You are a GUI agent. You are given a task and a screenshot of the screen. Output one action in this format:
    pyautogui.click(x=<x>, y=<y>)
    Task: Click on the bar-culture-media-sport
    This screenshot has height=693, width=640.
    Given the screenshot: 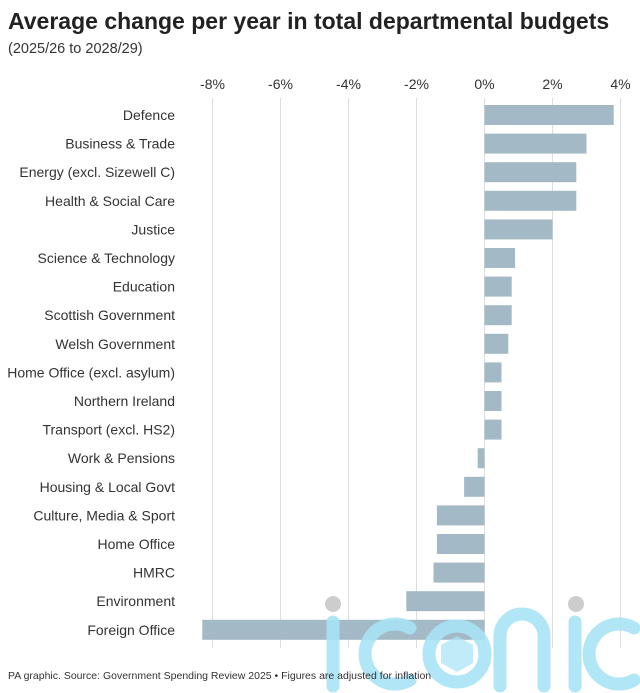 What is the action you would take?
    pyautogui.click(x=460, y=515)
    